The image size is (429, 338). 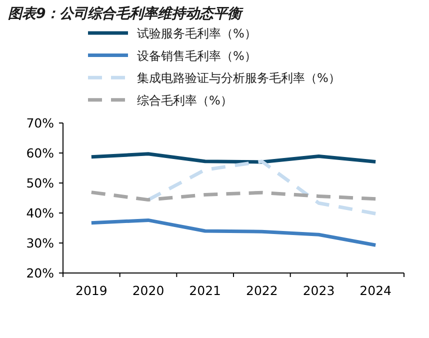 What do you see at coordinates (262, 290) in the screenshot?
I see `x-tick-label: 2022` at bounding box center [262, 290].